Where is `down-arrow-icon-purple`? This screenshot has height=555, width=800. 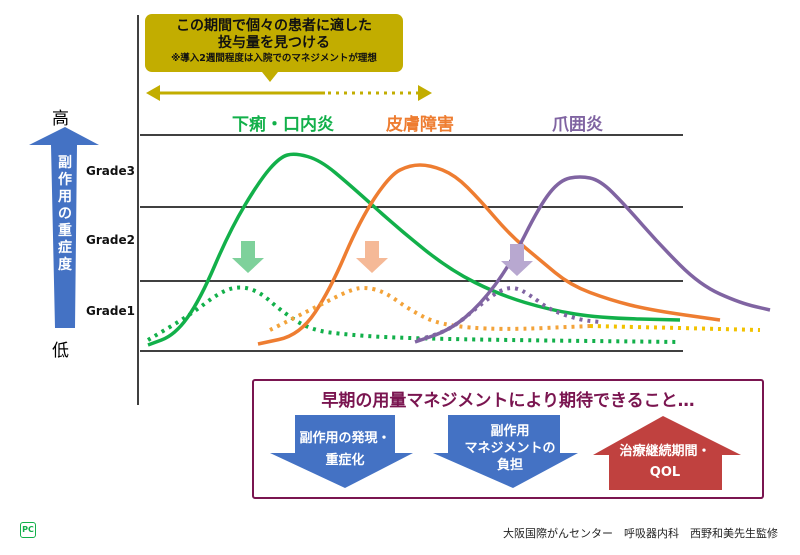
down-arrow-icon-purple is located at coordinates (517, 260).